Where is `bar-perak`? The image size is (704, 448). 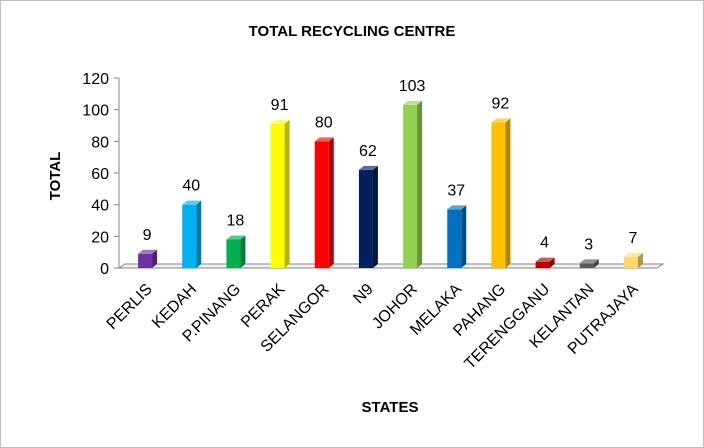 bar-perak is located at coordinates (280, 194).